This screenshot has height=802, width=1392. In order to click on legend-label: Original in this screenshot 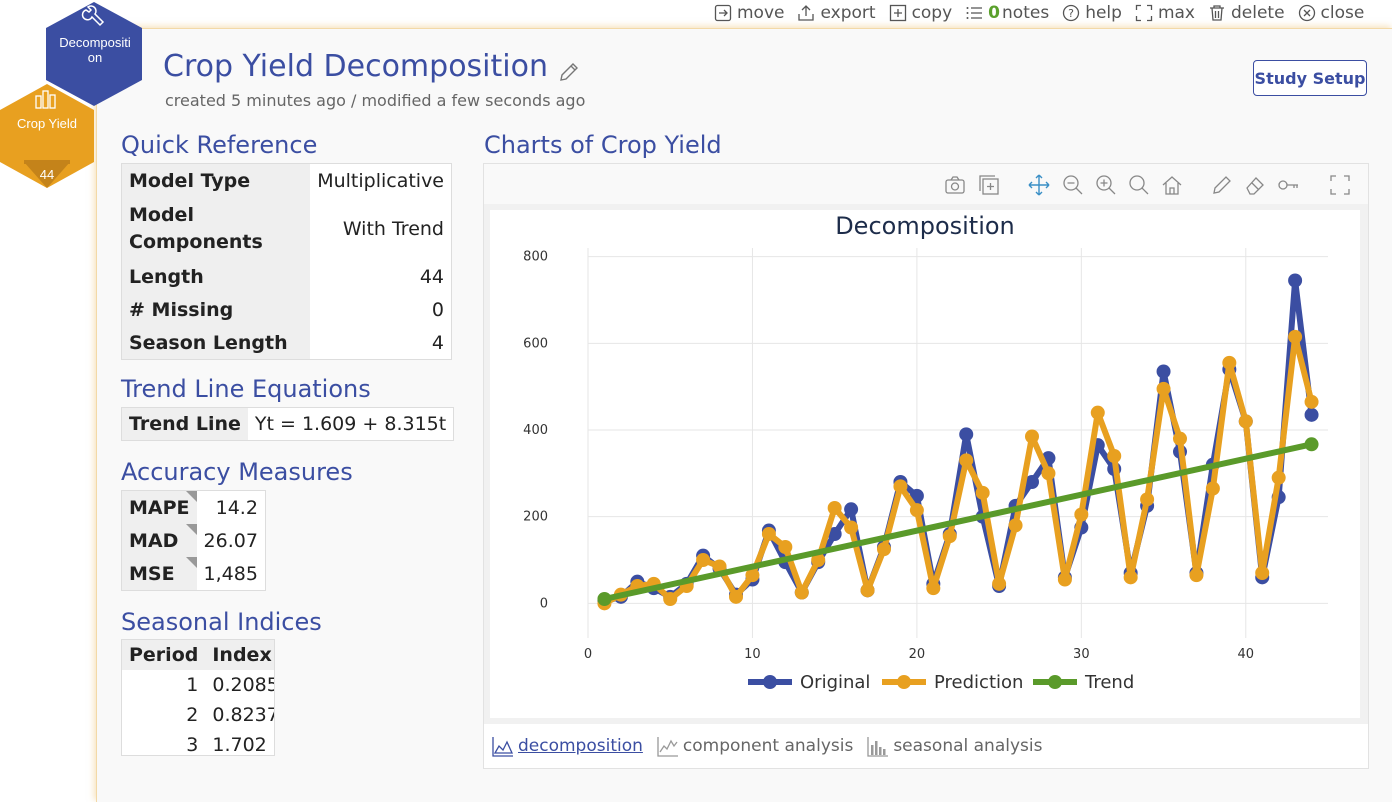, I will do `click(835, 682)`.